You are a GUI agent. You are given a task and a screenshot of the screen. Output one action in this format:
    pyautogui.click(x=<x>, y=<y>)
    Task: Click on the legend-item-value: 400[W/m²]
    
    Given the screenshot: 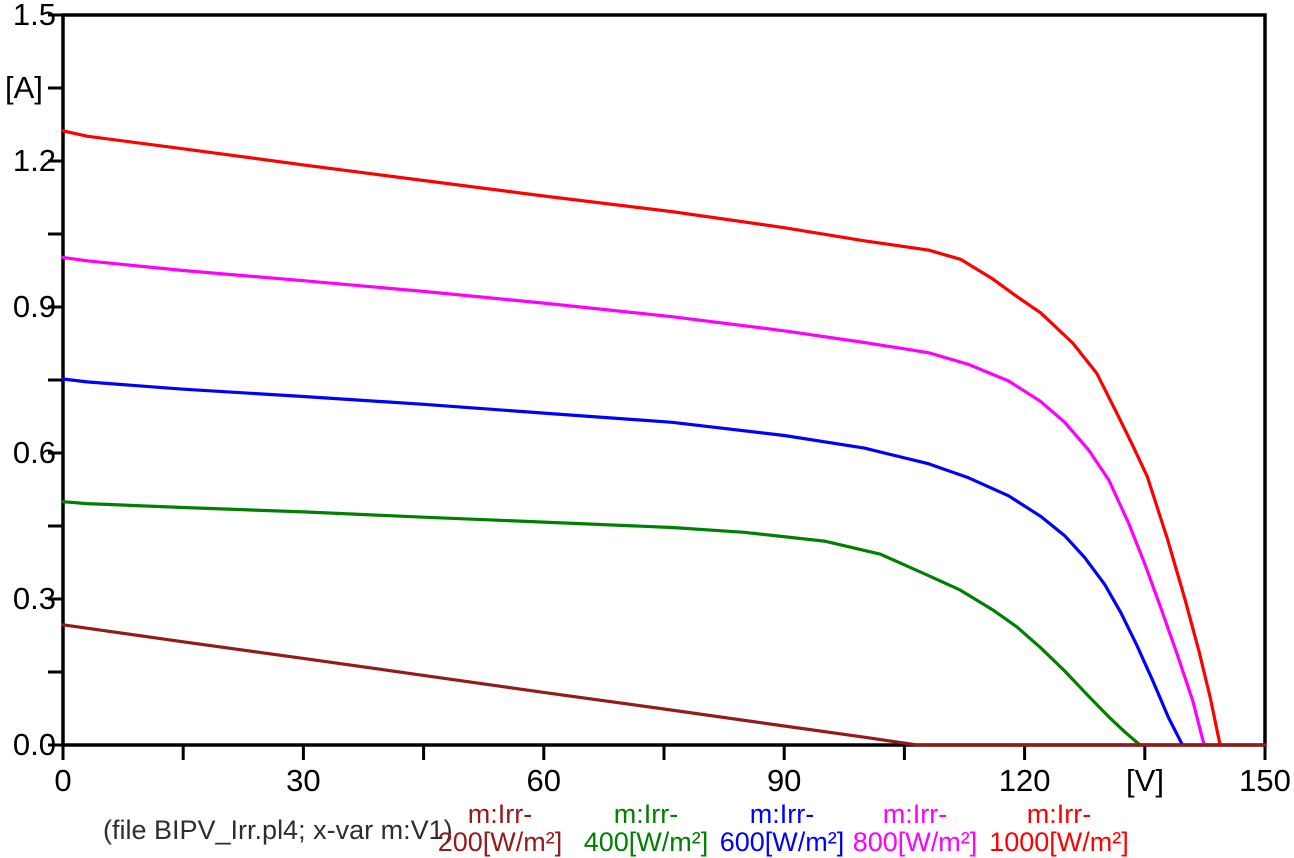 What is the action you would take?
    pyautogui.click(x=646, y=842)
    